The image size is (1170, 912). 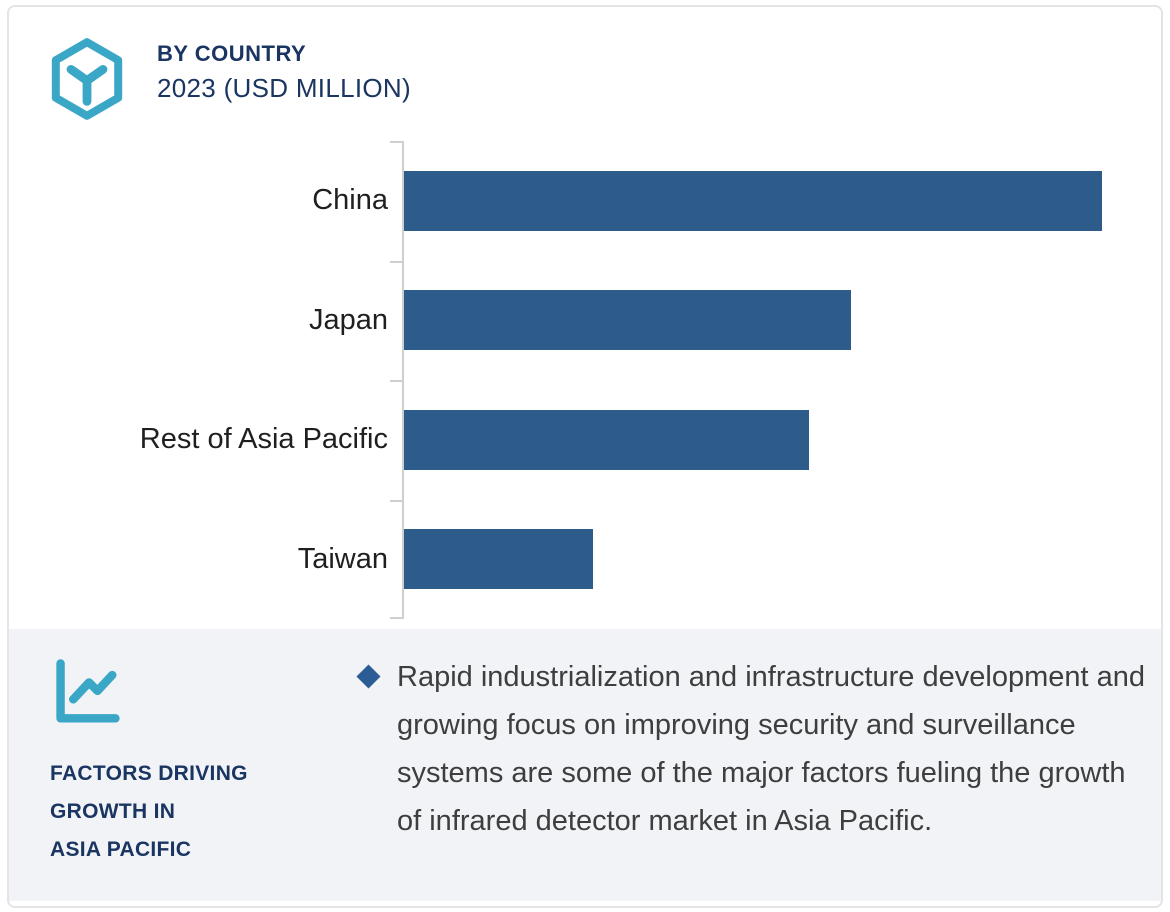 I want to click on chart-row: Japan, so click(x=583, y=321).